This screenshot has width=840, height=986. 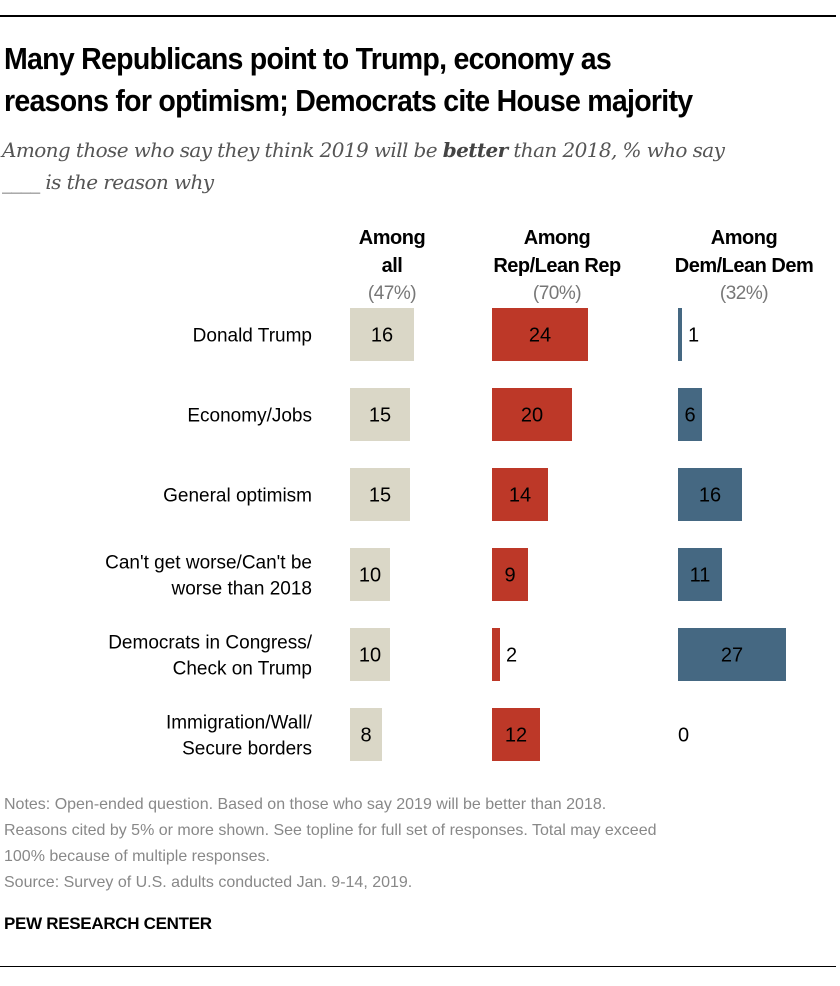 What do you see at coordinates (511, 656) in the screenshot?
I see `data-label: 2` at bounding box center [511, 656].